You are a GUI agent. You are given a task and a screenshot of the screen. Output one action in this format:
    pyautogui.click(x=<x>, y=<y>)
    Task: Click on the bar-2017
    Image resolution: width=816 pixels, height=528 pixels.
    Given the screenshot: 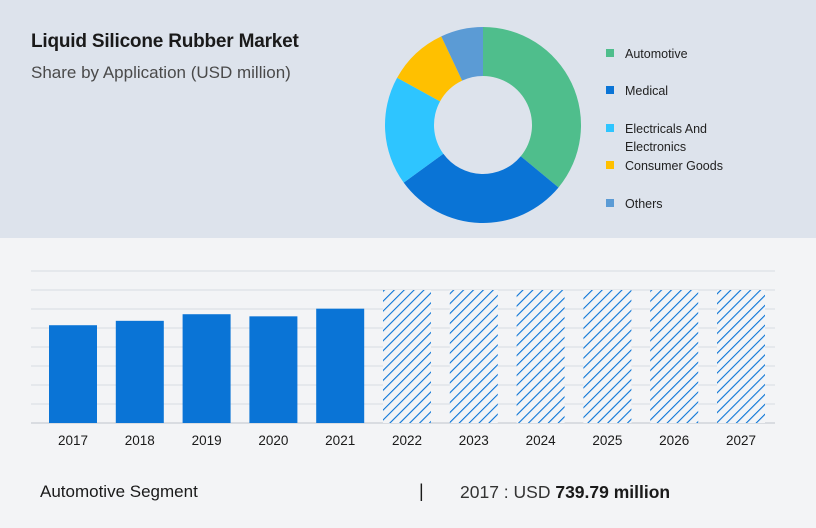 What is the action you would take?
    pyautogui.click(x=73, y=374)
    